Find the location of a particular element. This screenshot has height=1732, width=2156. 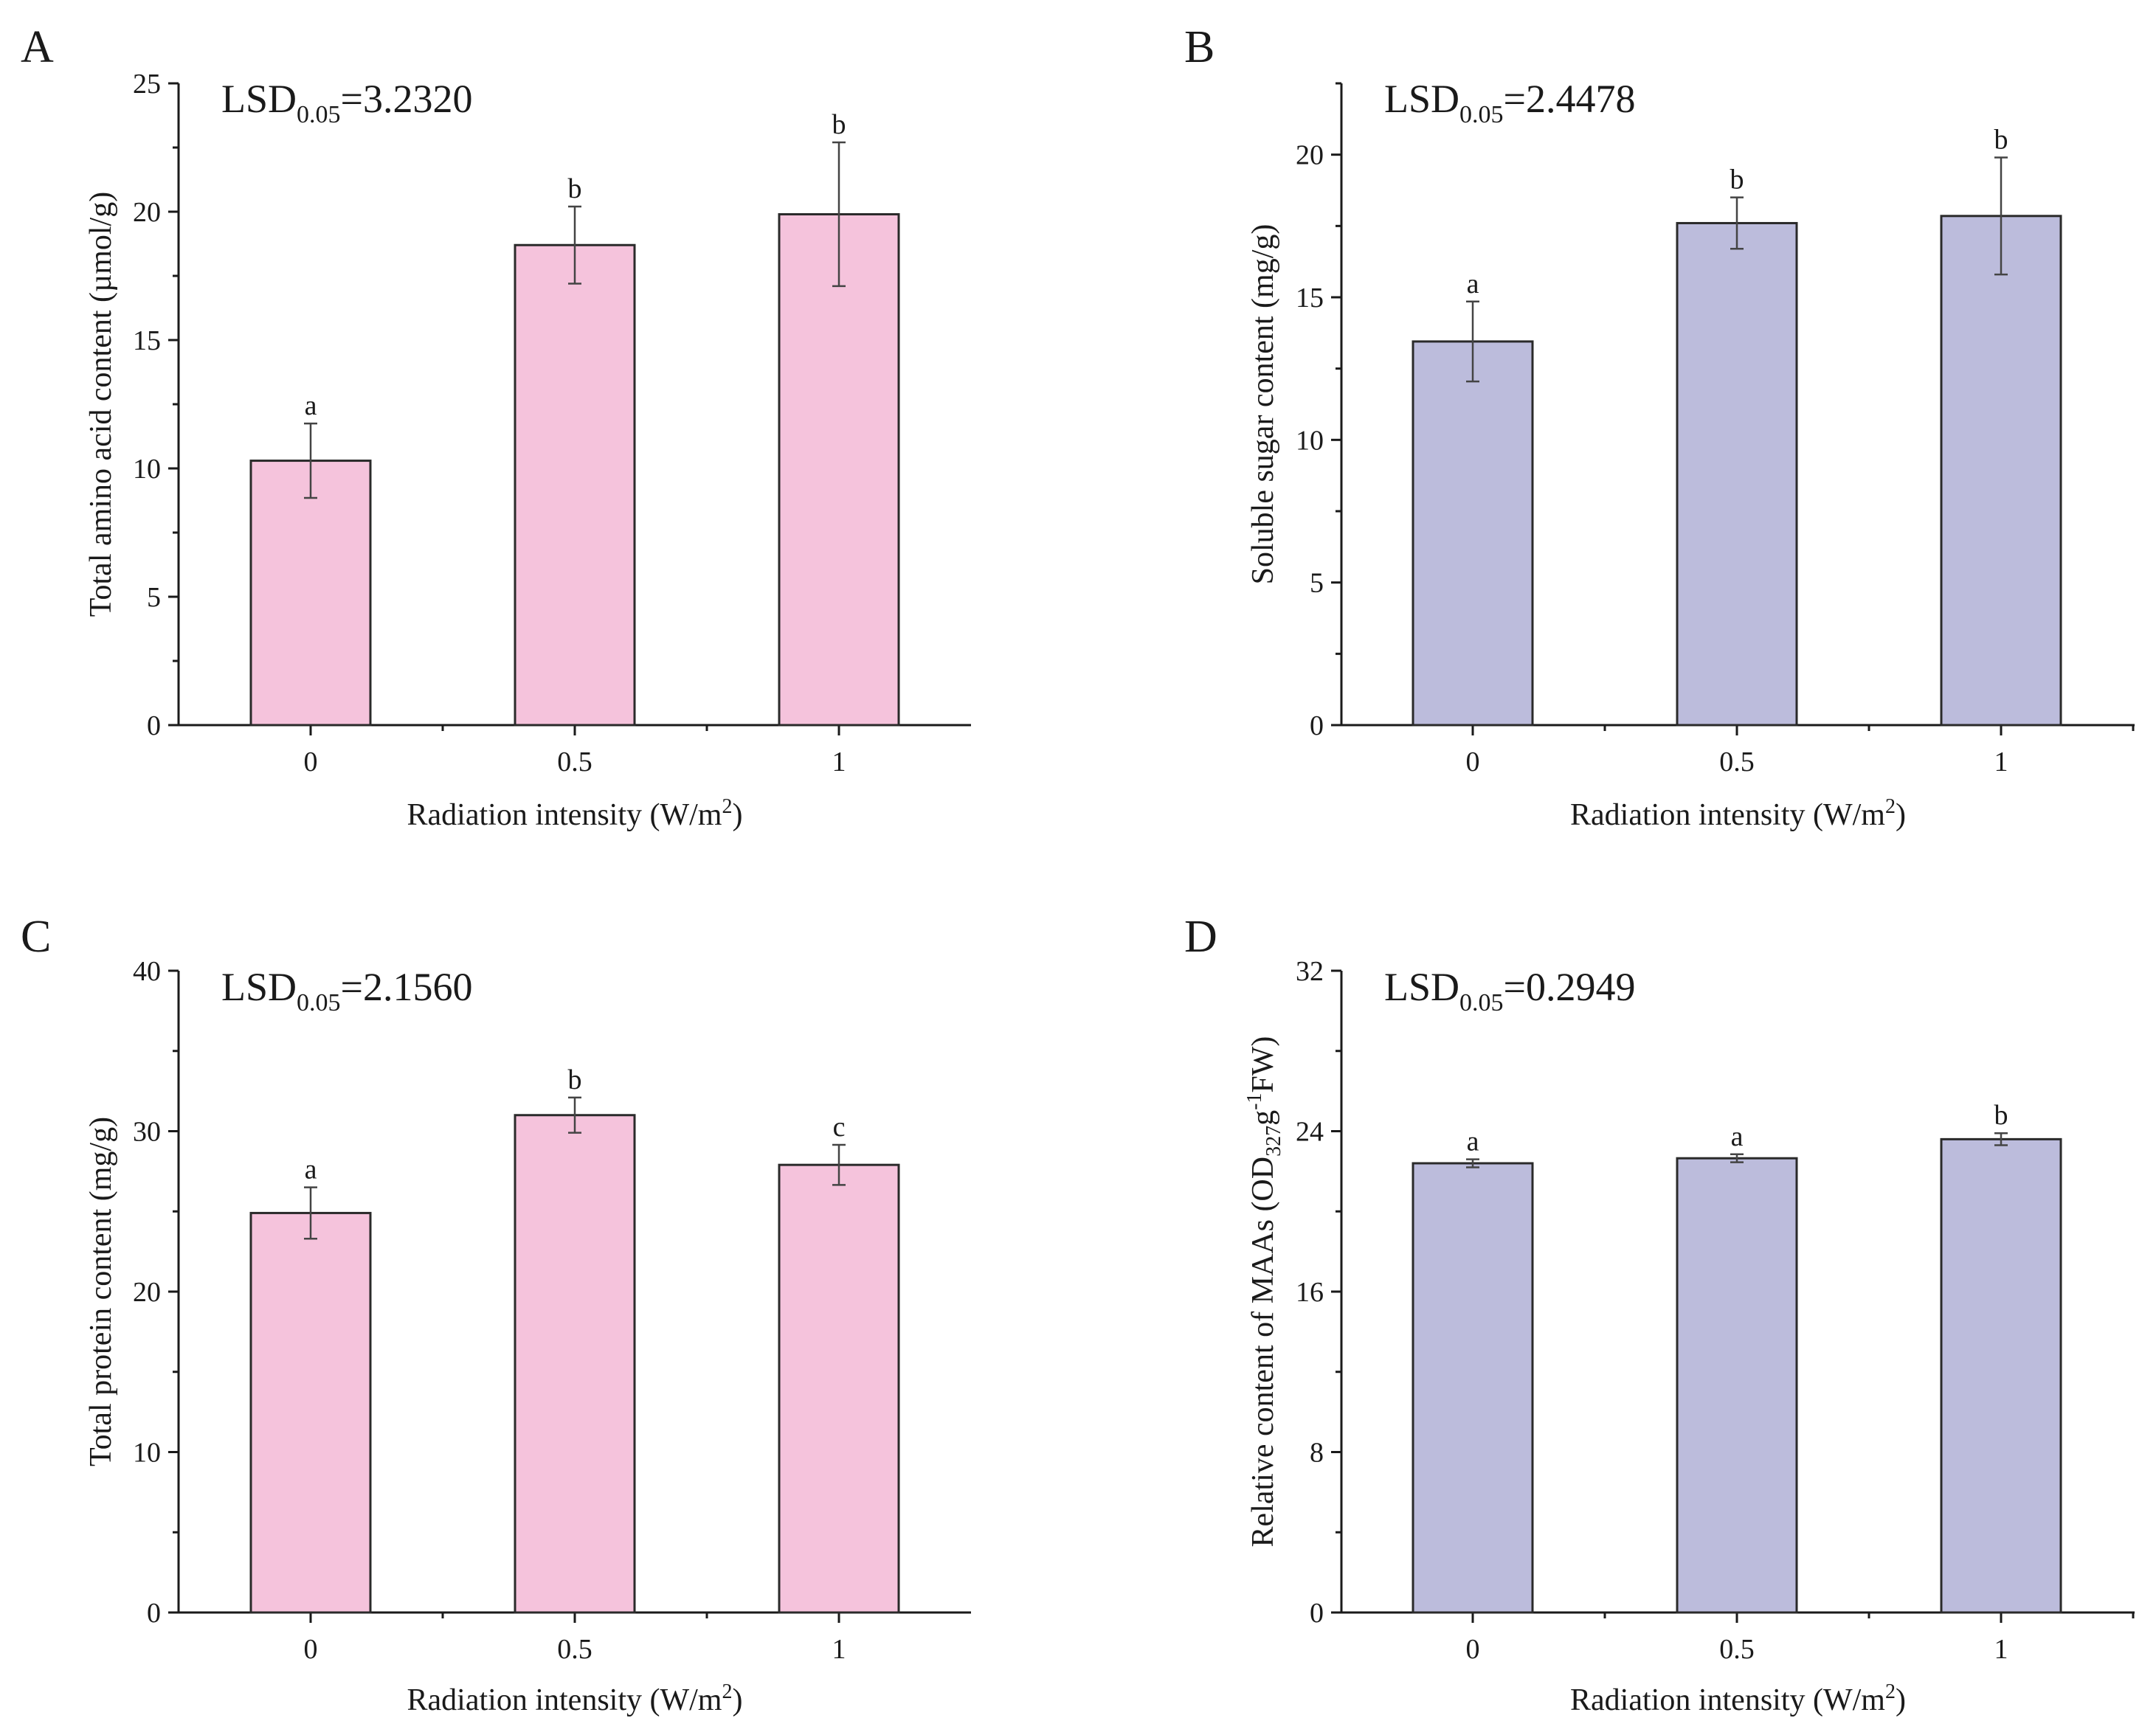

y-axis-title-mid: g is located at coordinates (1263, 1118).